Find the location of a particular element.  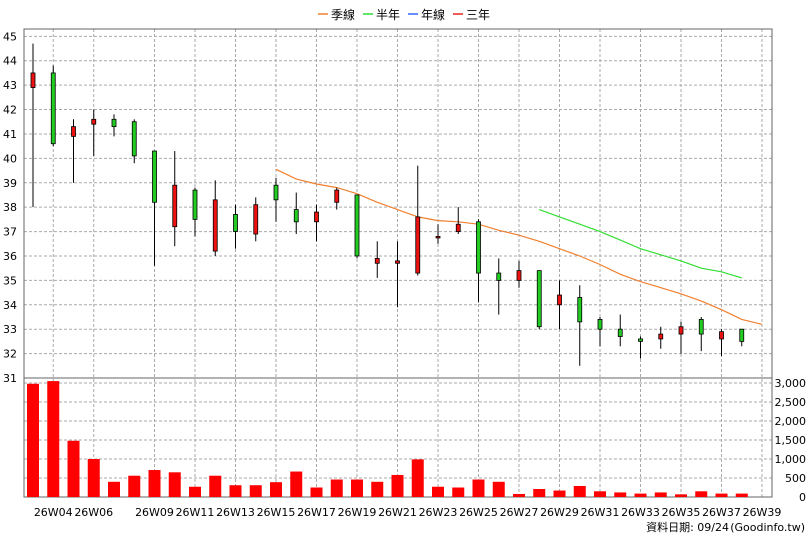

price-tick-label-10: 41 is located at coordinates (10, 134).